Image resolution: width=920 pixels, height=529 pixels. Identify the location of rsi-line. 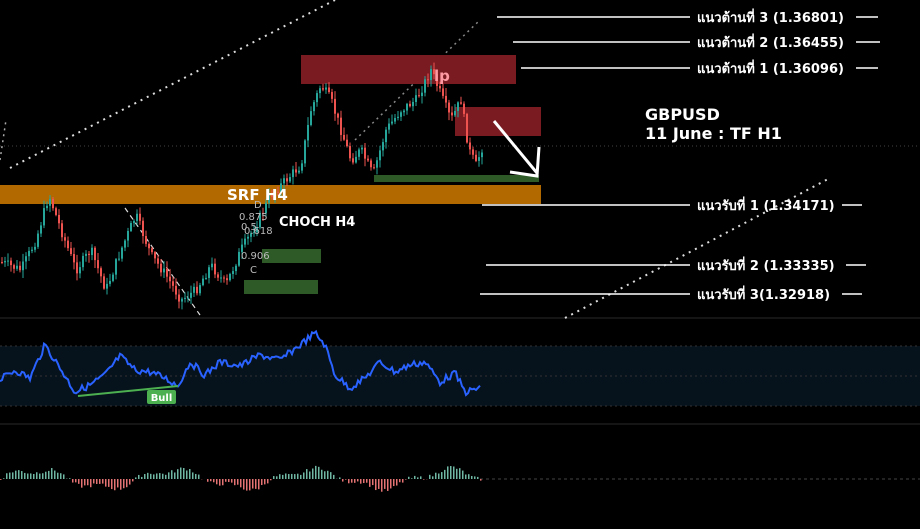
(240, 363).